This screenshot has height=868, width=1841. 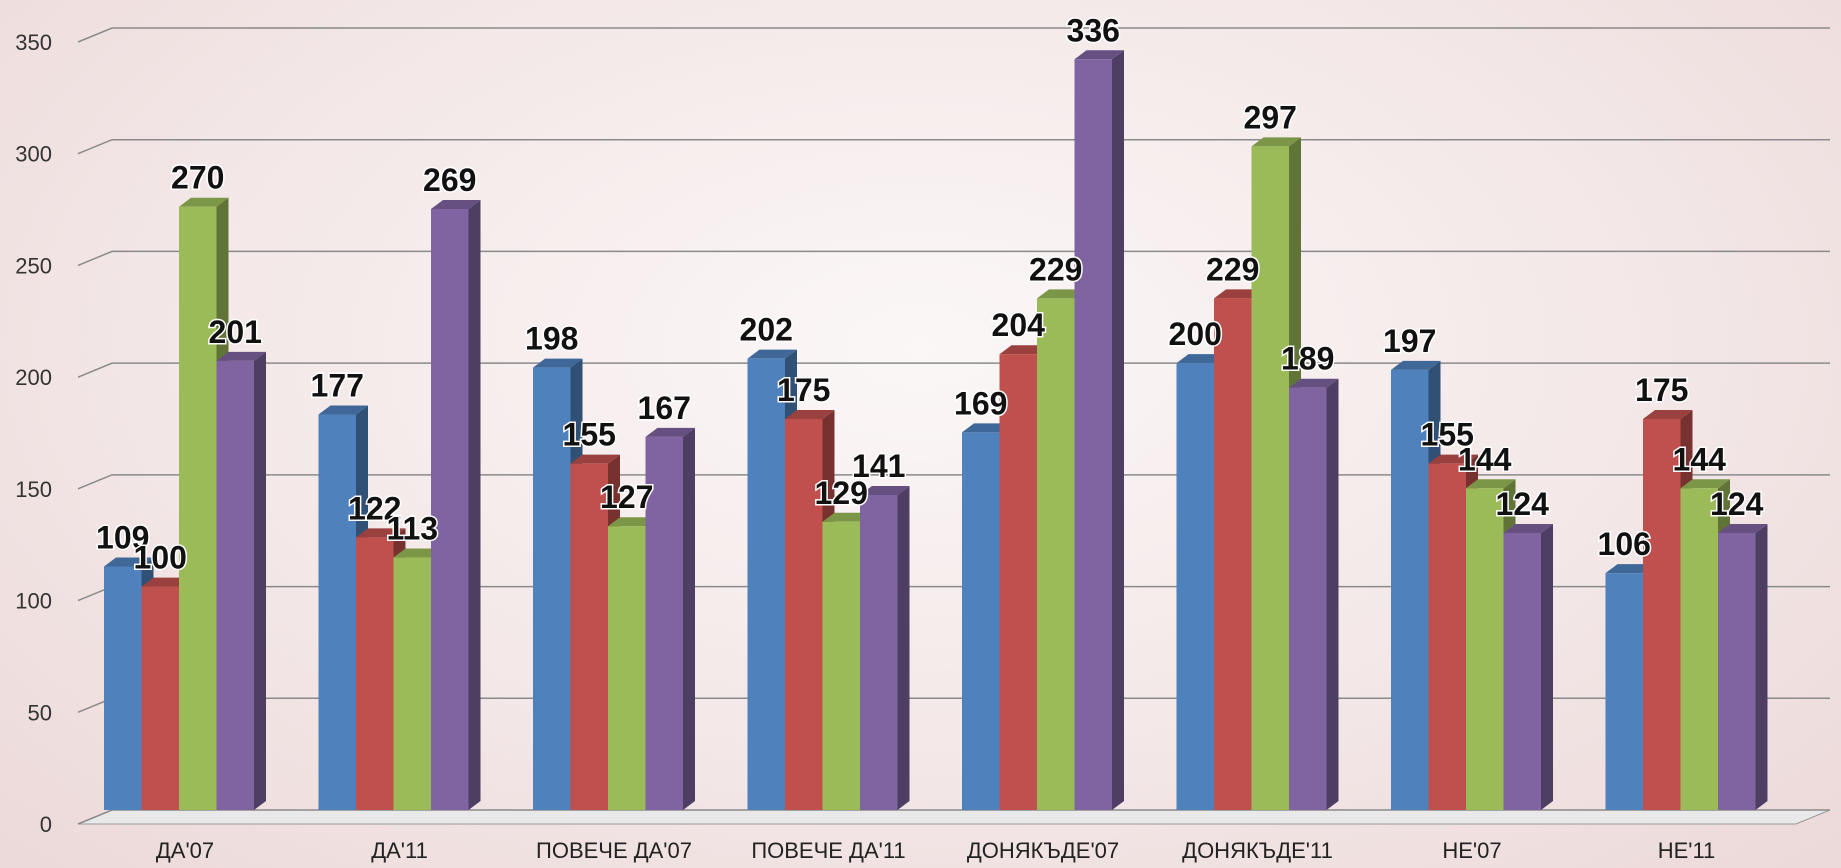 What do you see at coordinates (337, 386) in the screenshot?
I see `data-label: 177` at bounding box center [337, 386].